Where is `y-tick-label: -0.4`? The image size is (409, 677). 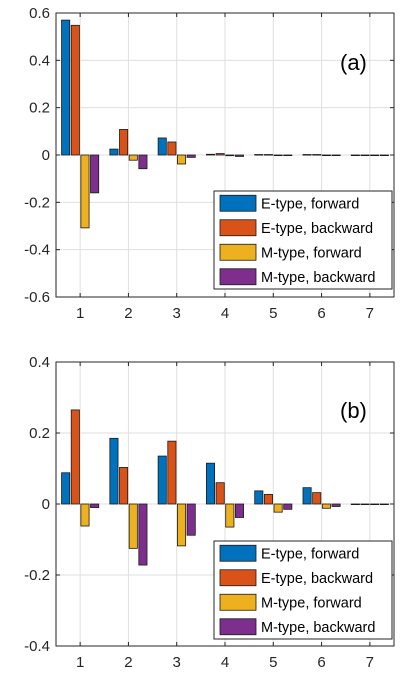 y-tick-label: -0.4 is located at coordinates (37, 646).